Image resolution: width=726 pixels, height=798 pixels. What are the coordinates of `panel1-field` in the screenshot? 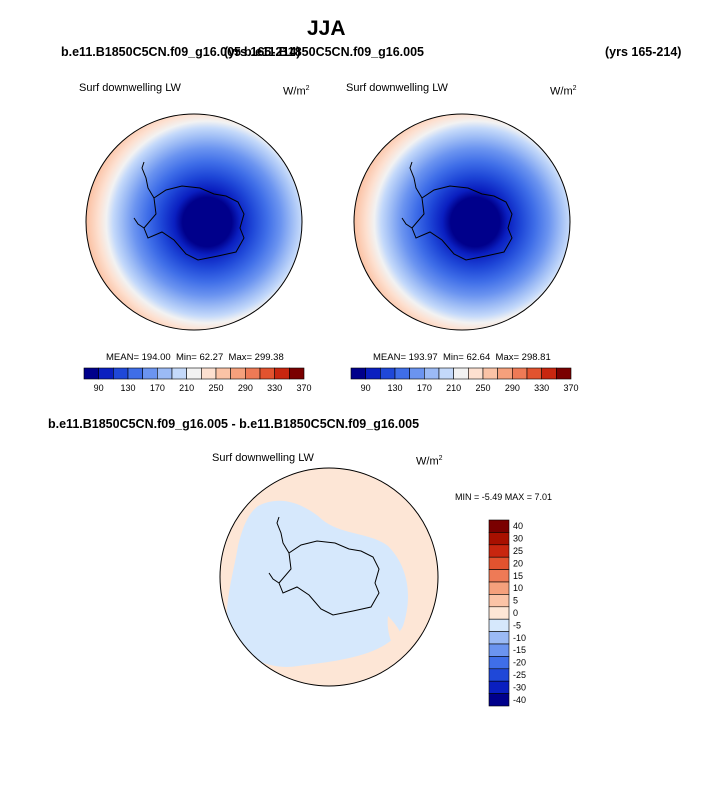 It's located at (194, 222).